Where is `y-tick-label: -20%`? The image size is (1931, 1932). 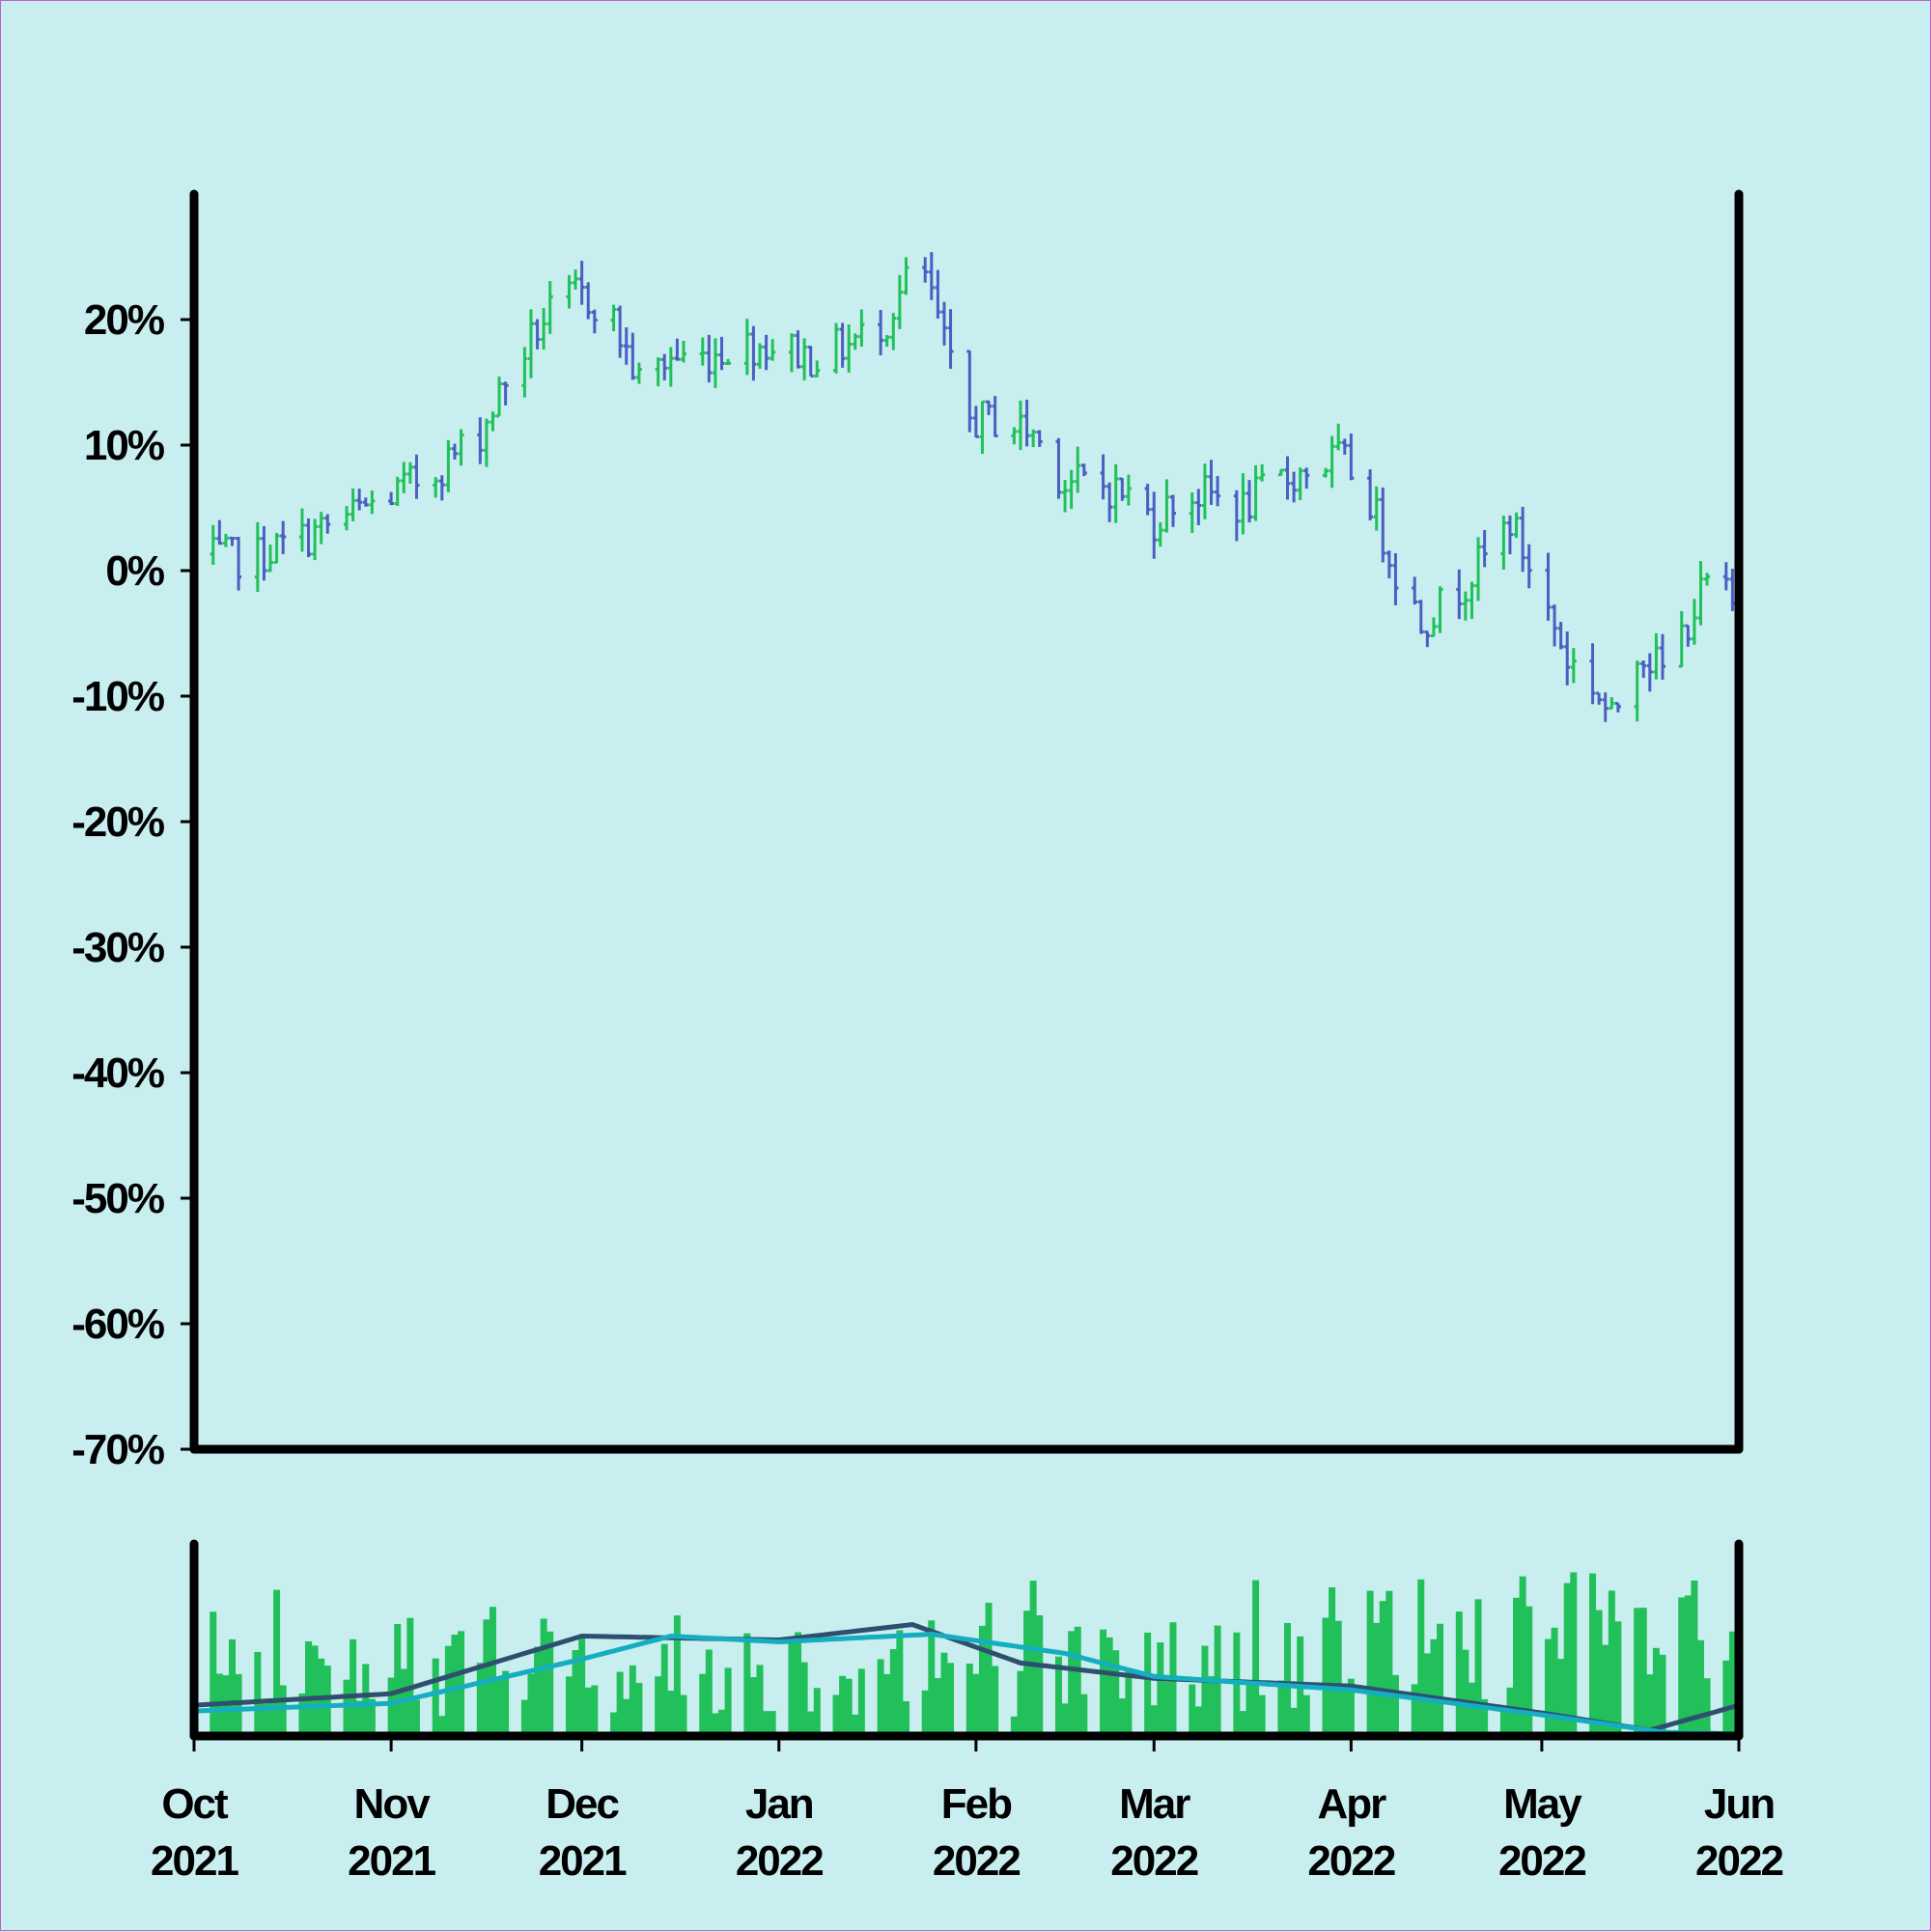 y-tick-label: -20% is located at coordinates (117, 822).